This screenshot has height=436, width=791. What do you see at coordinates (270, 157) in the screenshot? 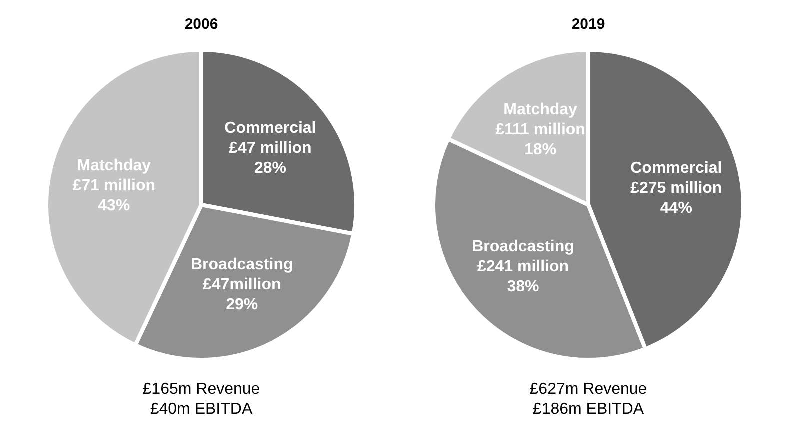
I see `data-label: £47 million 28%` at bounding box center [270, 157].